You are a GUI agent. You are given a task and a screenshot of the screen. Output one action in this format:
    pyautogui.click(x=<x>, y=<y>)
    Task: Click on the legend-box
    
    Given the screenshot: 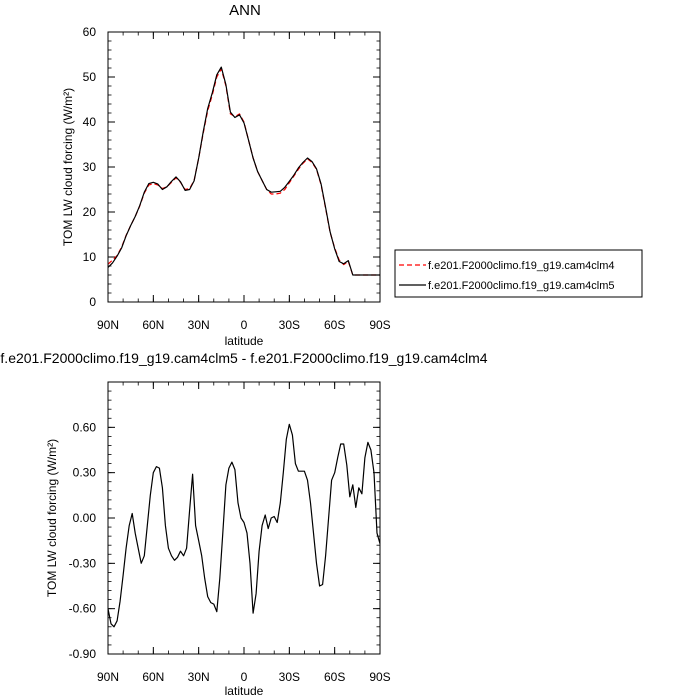 What is the action you would take?
    pyautogui.click(x=518, y=273)
    